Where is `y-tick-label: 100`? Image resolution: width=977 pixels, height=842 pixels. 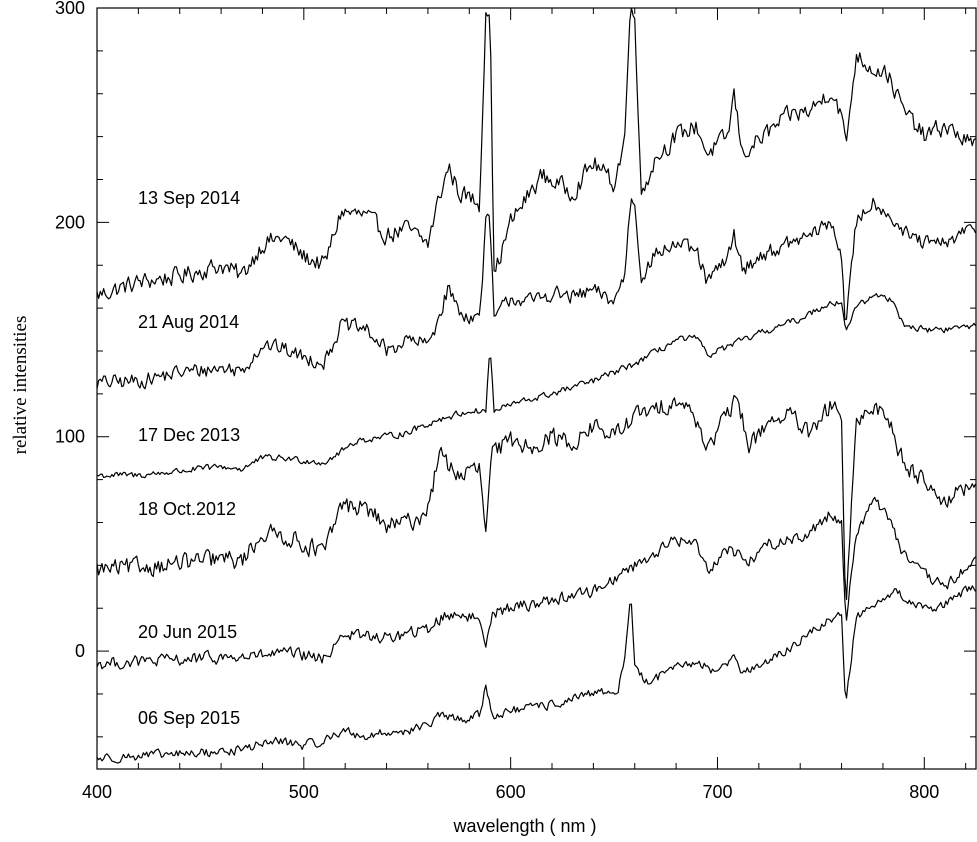
y-tick-label: 100 is located at coordinates (70, 437).